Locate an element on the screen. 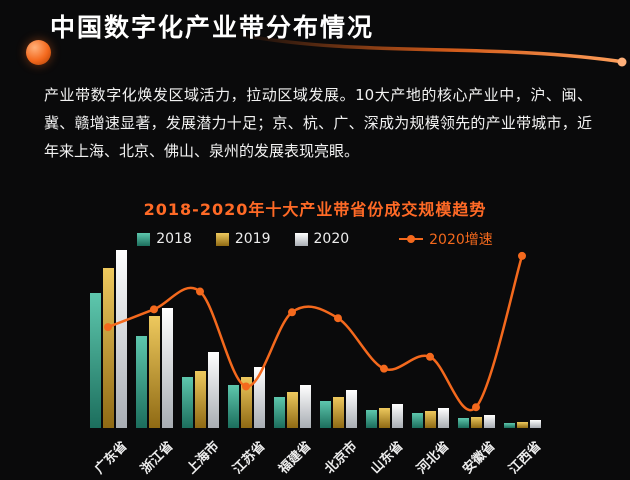 This screenshot has height=480, width=630. legend-item-2020: 2020 is located at coordinates (322, 239).